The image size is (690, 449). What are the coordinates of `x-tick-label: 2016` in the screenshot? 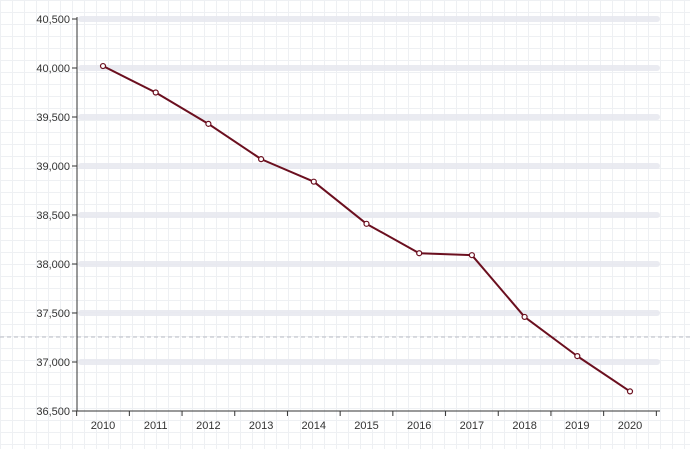 It's located at (419, 426).